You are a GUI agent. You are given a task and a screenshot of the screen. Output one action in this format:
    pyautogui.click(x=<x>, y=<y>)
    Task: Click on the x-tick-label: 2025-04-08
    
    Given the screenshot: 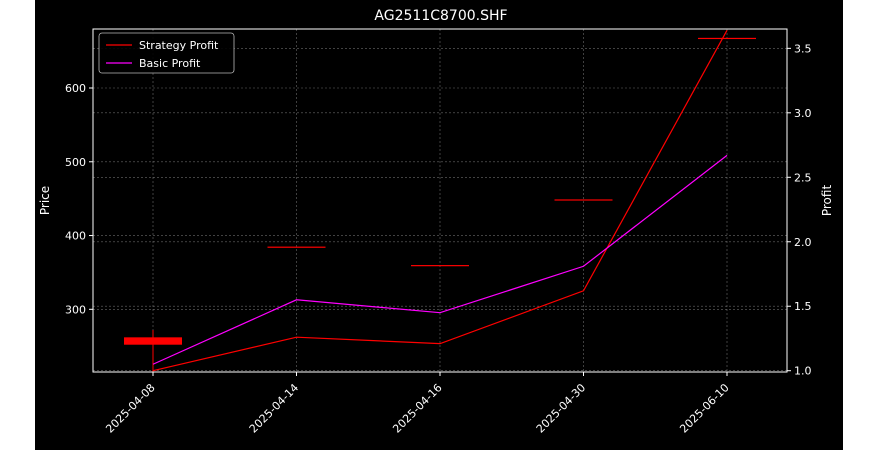 What is the action you would take?
    pyautogui.click(x=130, y=408)
    